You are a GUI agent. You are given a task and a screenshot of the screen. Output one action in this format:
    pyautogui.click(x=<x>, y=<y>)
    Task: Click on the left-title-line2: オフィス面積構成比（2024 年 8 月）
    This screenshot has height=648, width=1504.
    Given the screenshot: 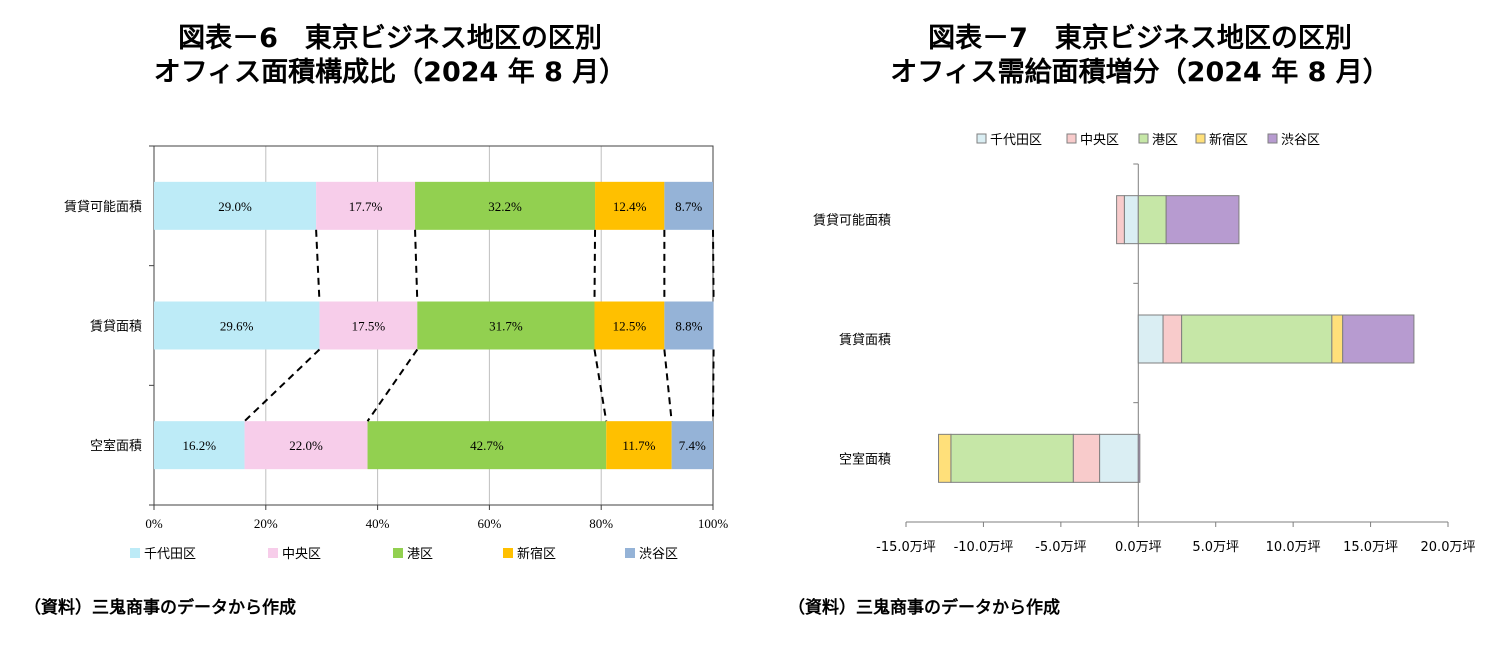 What is the action you would take?
    pyautogui.click(x=390, y=72)
    